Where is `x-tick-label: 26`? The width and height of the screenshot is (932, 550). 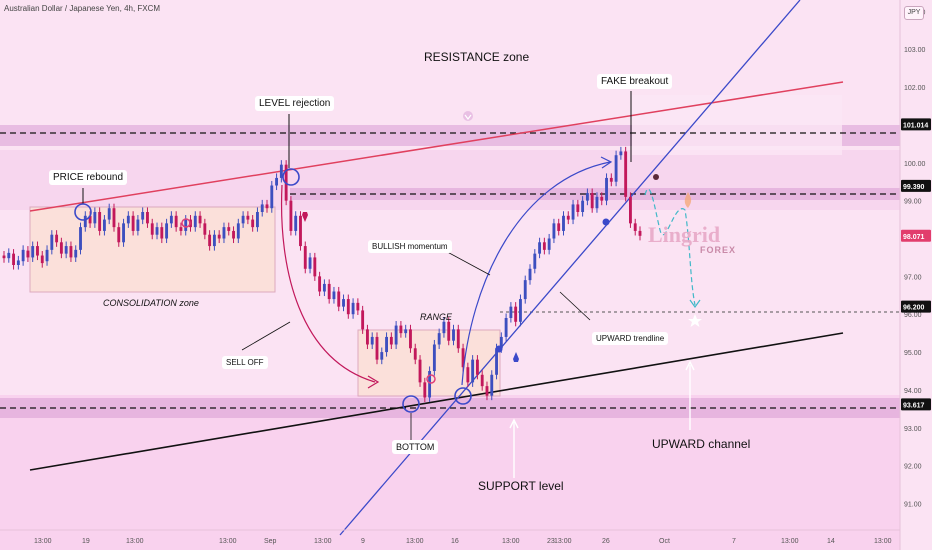
x-tick-label: 26 is located at coordinates (606, 541).